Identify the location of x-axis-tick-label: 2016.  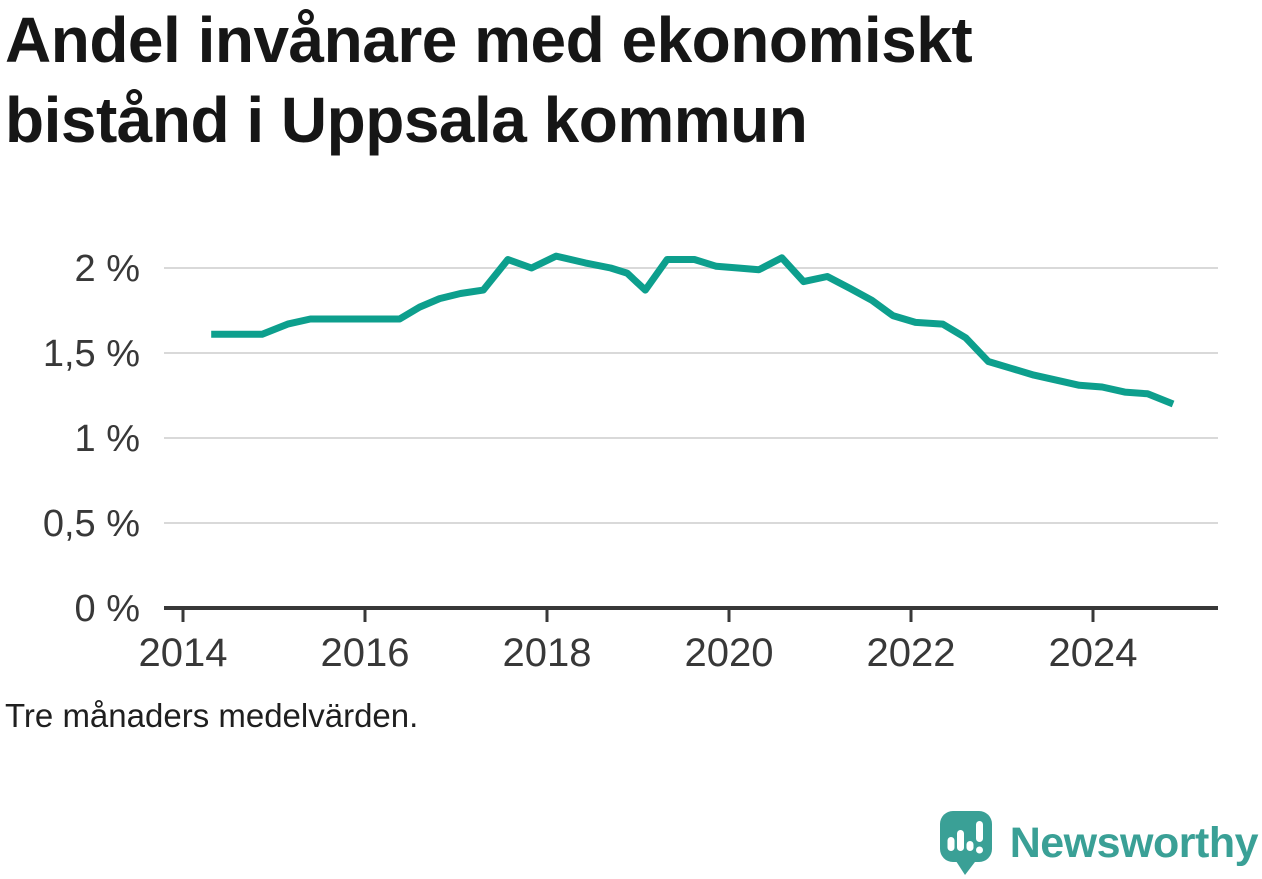
(365, 653).